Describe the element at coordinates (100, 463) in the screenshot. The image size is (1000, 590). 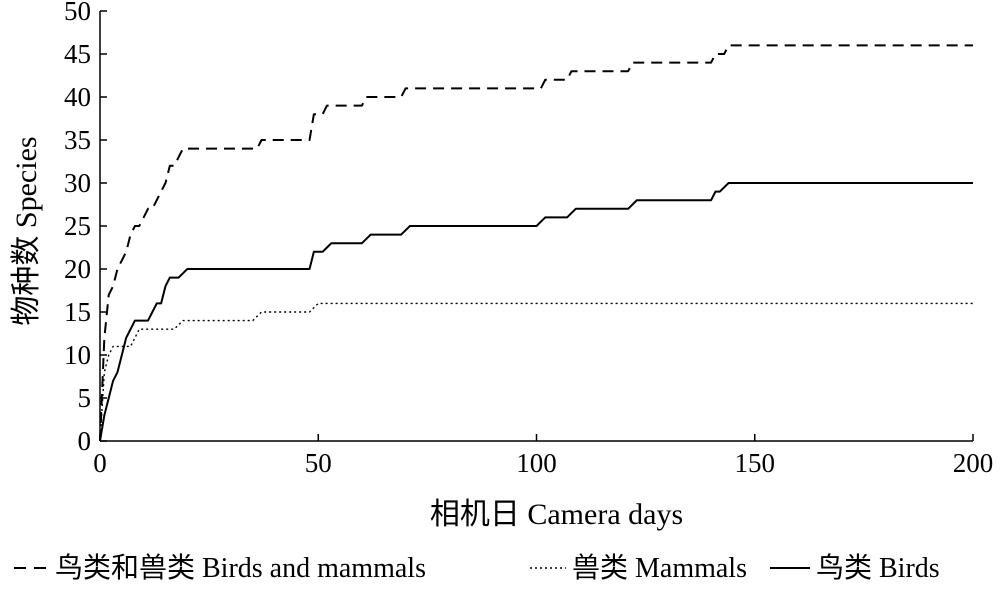
I see `x-tick-label: 0` at that location.